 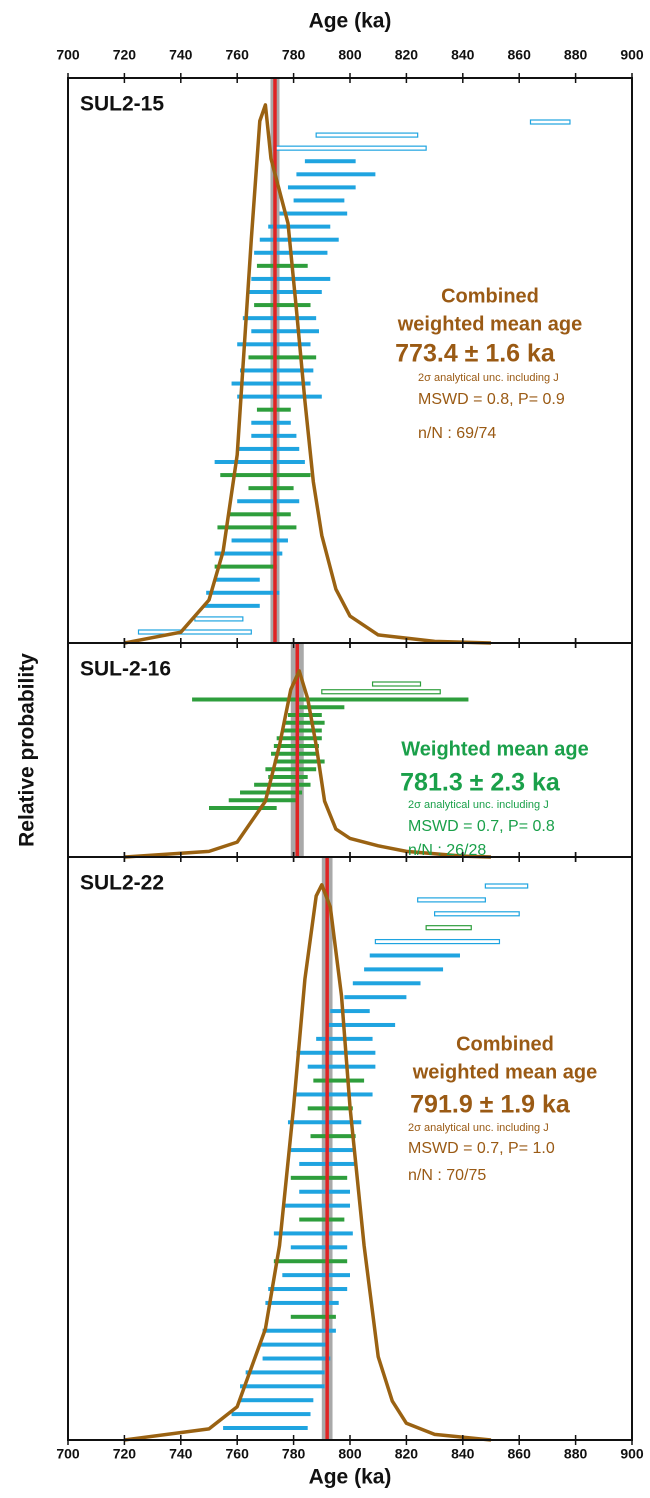 I want to click on panel-title: SUL2-15, so click(x=122, y=104).